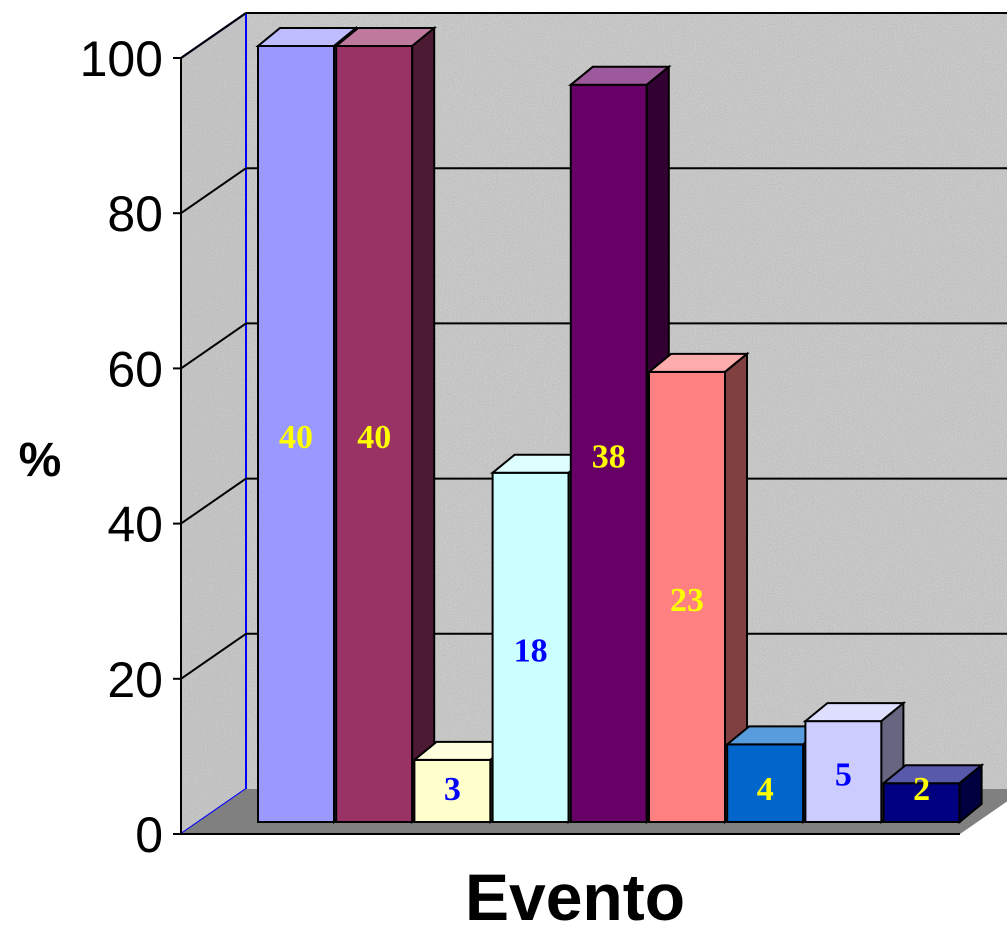  Describe the element at coordinates (531, 650) in the screenshot. I see `bar-data-label: 18` at that location.